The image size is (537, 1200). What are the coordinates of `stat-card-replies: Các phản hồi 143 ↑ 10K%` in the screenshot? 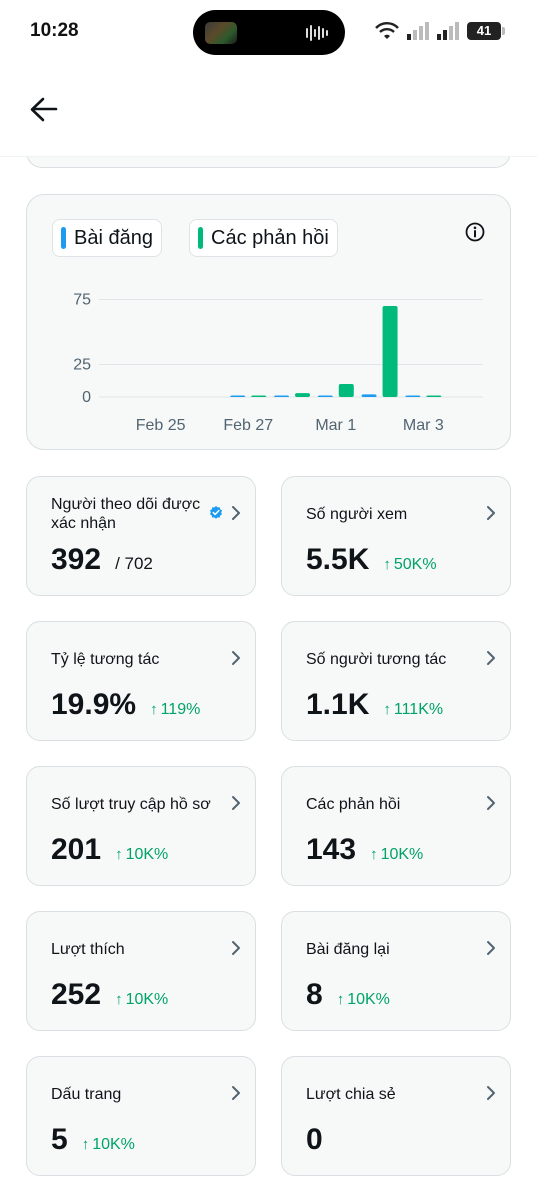 It's located at (396, 826).